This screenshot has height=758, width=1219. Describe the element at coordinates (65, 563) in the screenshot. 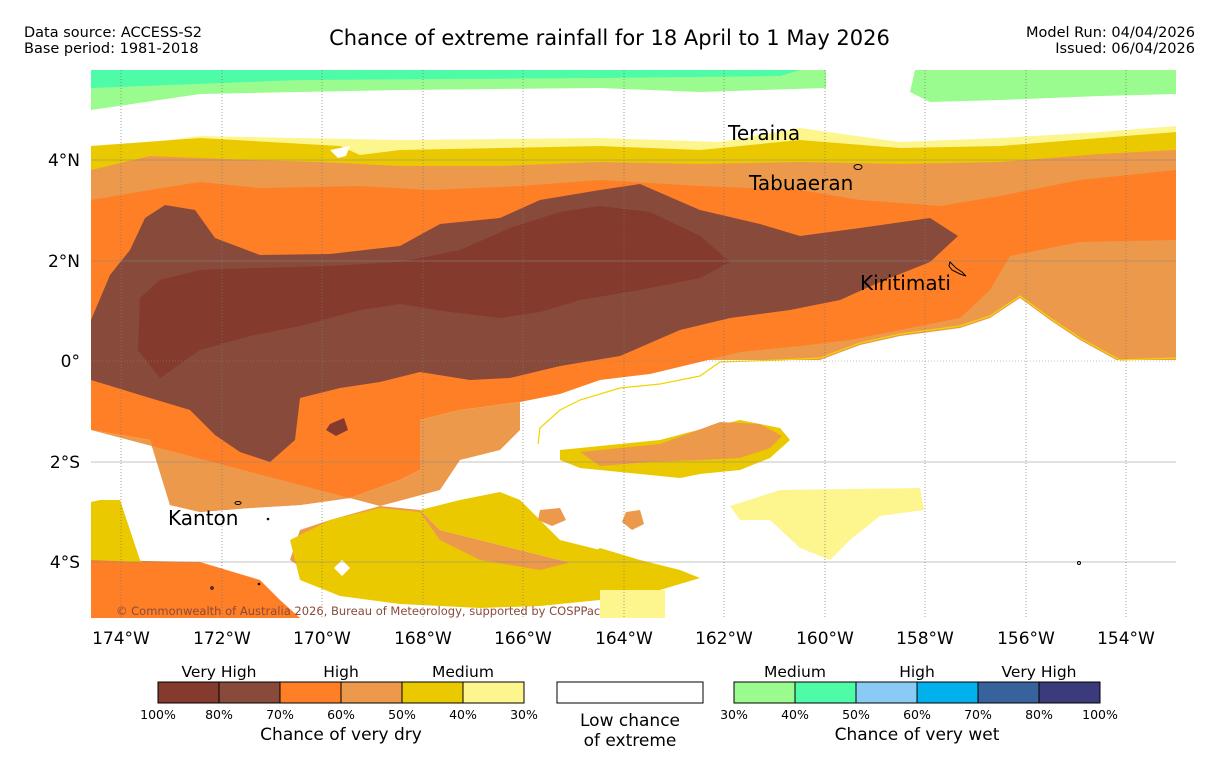

I see `lat-label: 4°S` at that location.